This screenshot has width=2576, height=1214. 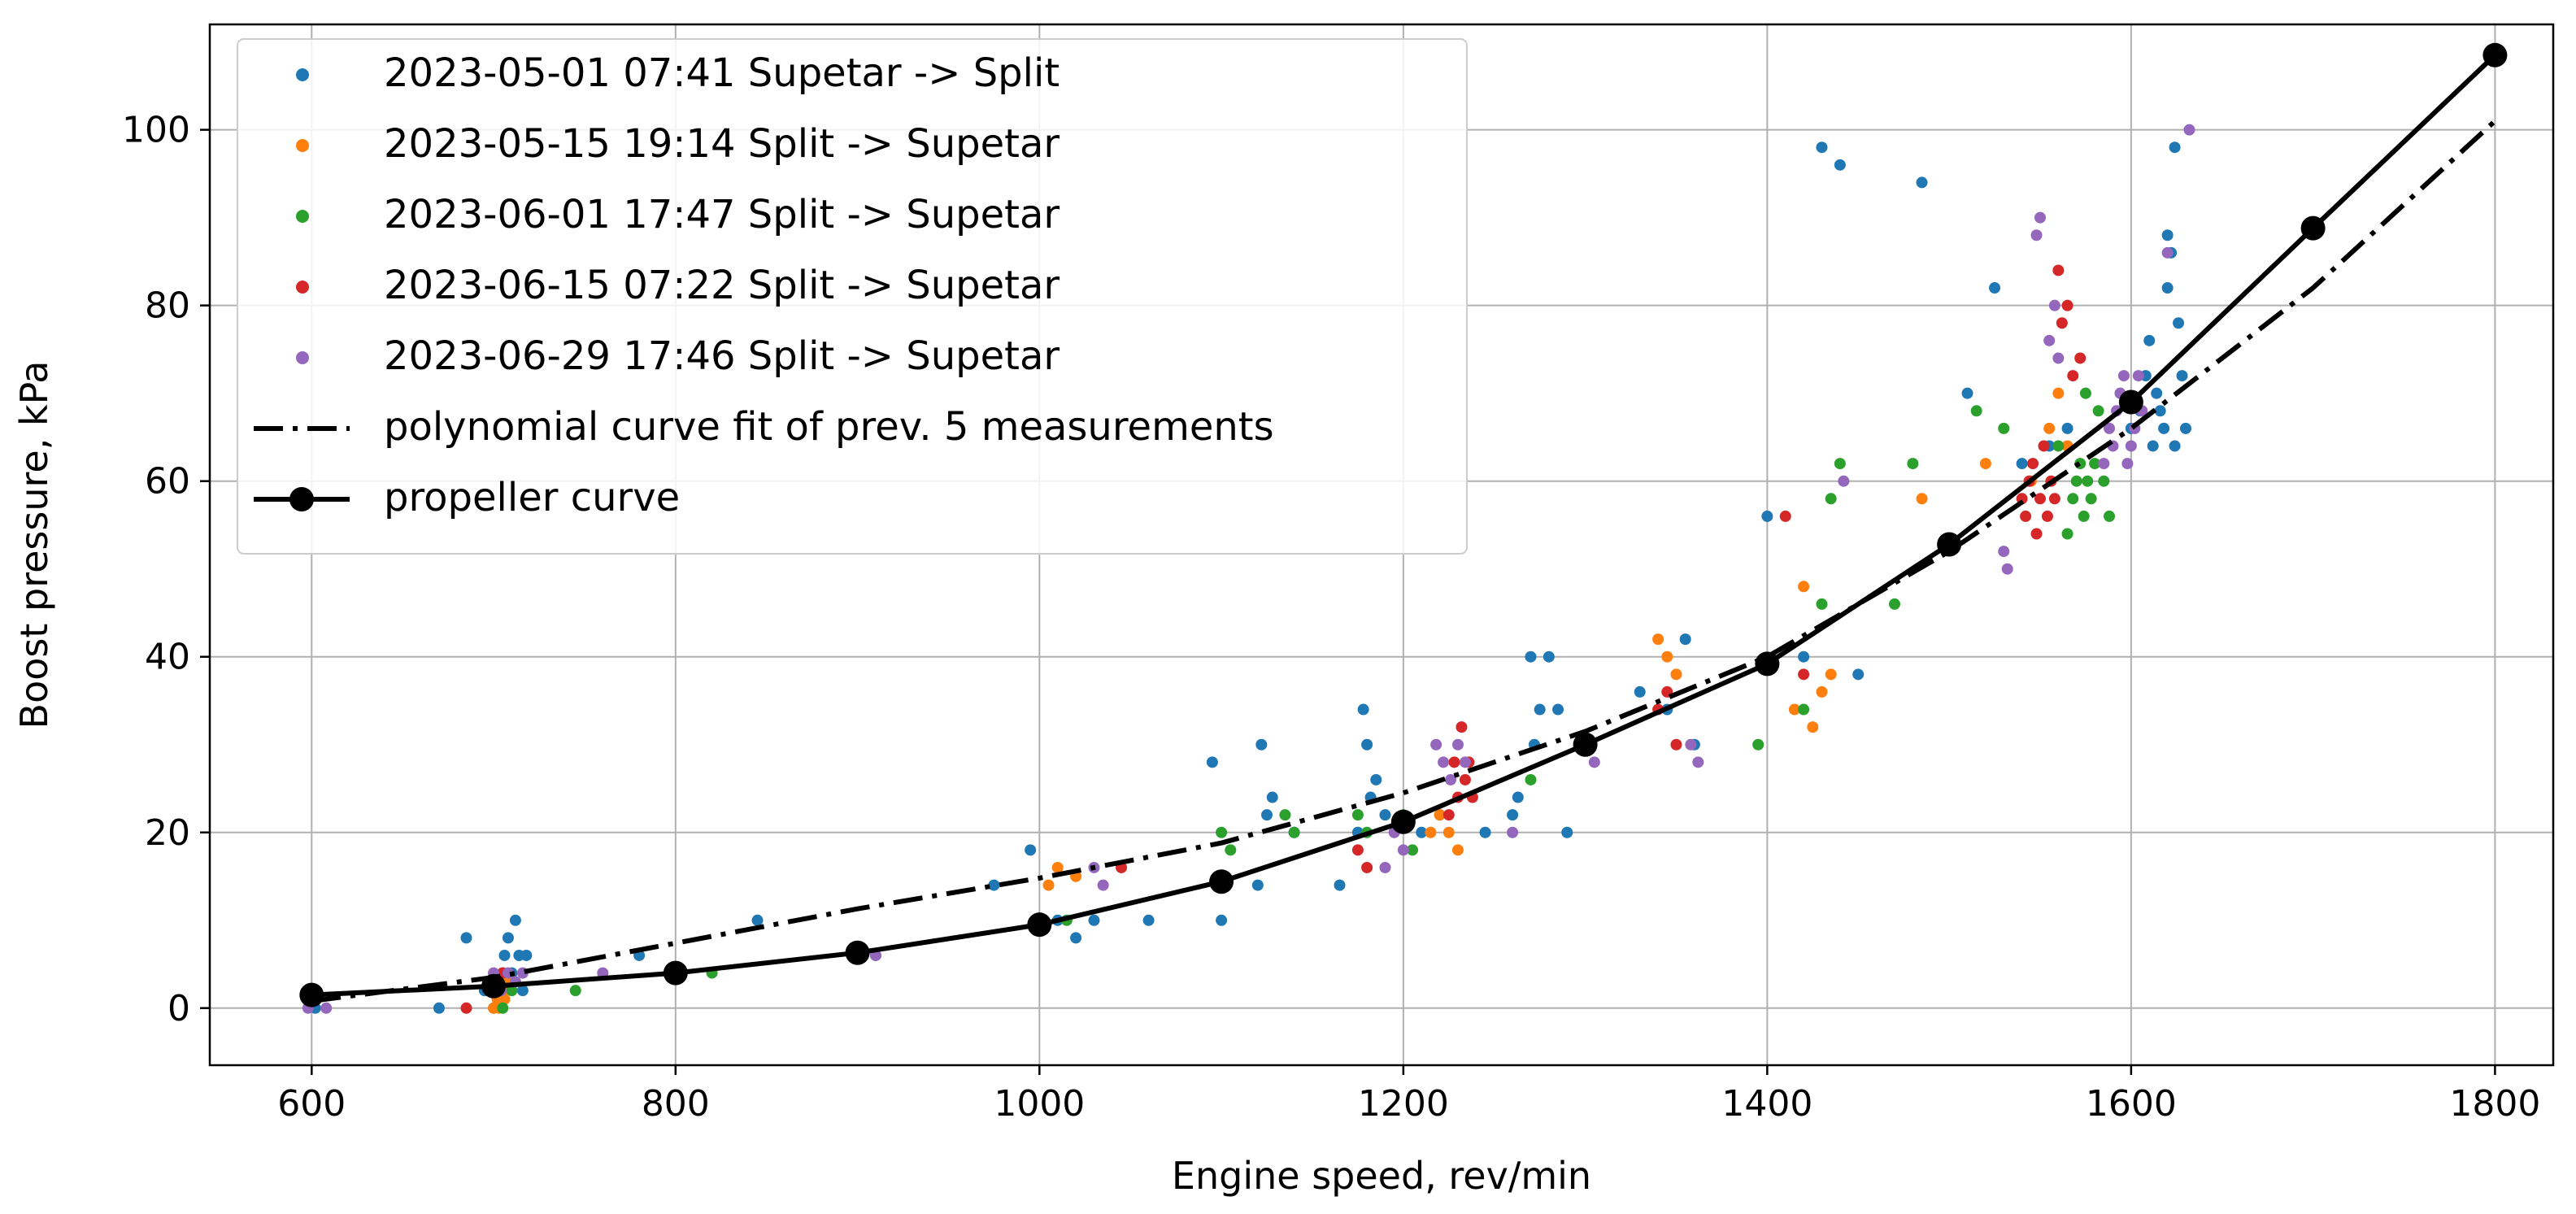 What do you see at coordinates (2495, 1104) in the screenshot?
I see `x-tick-label: 1800` at bounding box center [2495, 1104].